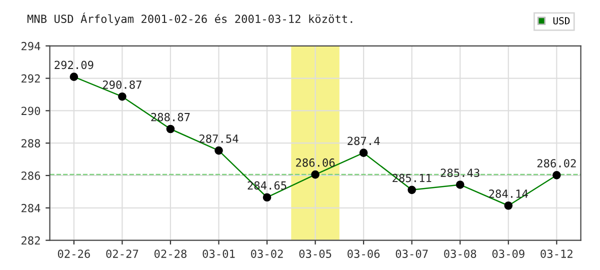  Describe the element at coordinates (508, 254) in the screenshot. I see `x-tick-label: 03-09` at that location.